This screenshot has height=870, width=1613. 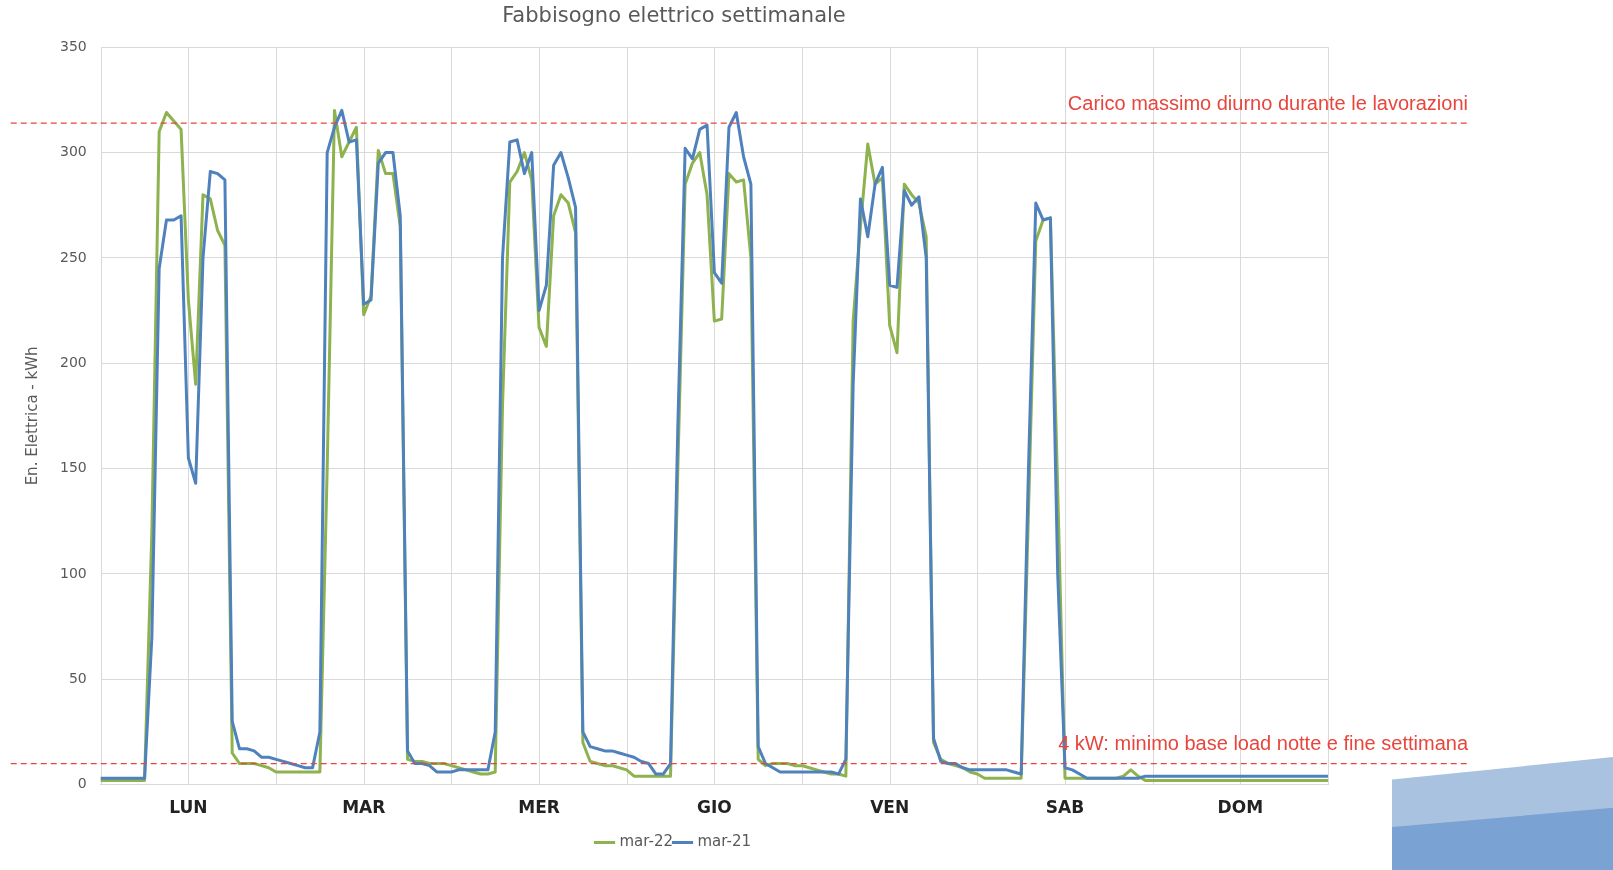 I want to click on y-tick-label: 100, so click(x=73, y=572).